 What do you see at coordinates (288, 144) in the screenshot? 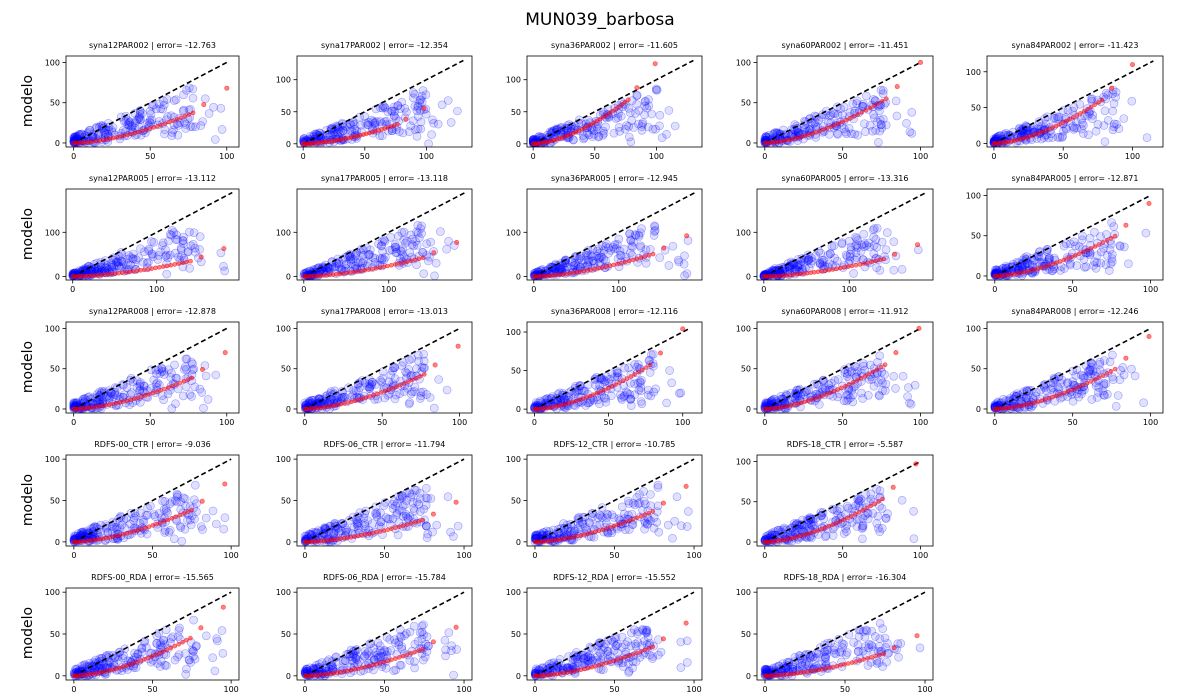
I see `y-tick-label: 0` at bounding box center [288, 144].